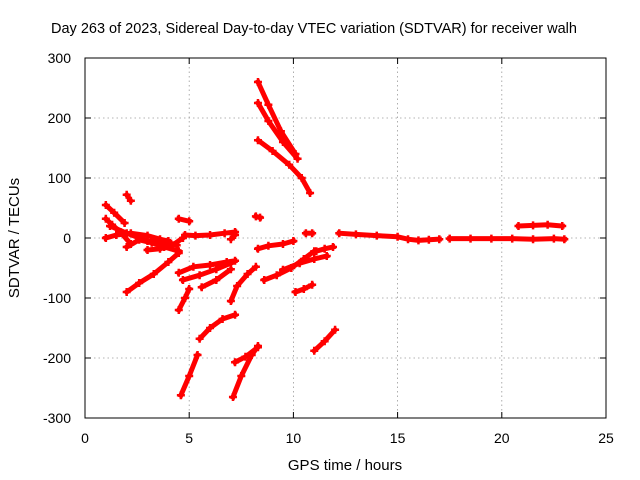 This screenshot has height=480, width=640. I want to click on x-tick-label: 15, so click(398, 438).